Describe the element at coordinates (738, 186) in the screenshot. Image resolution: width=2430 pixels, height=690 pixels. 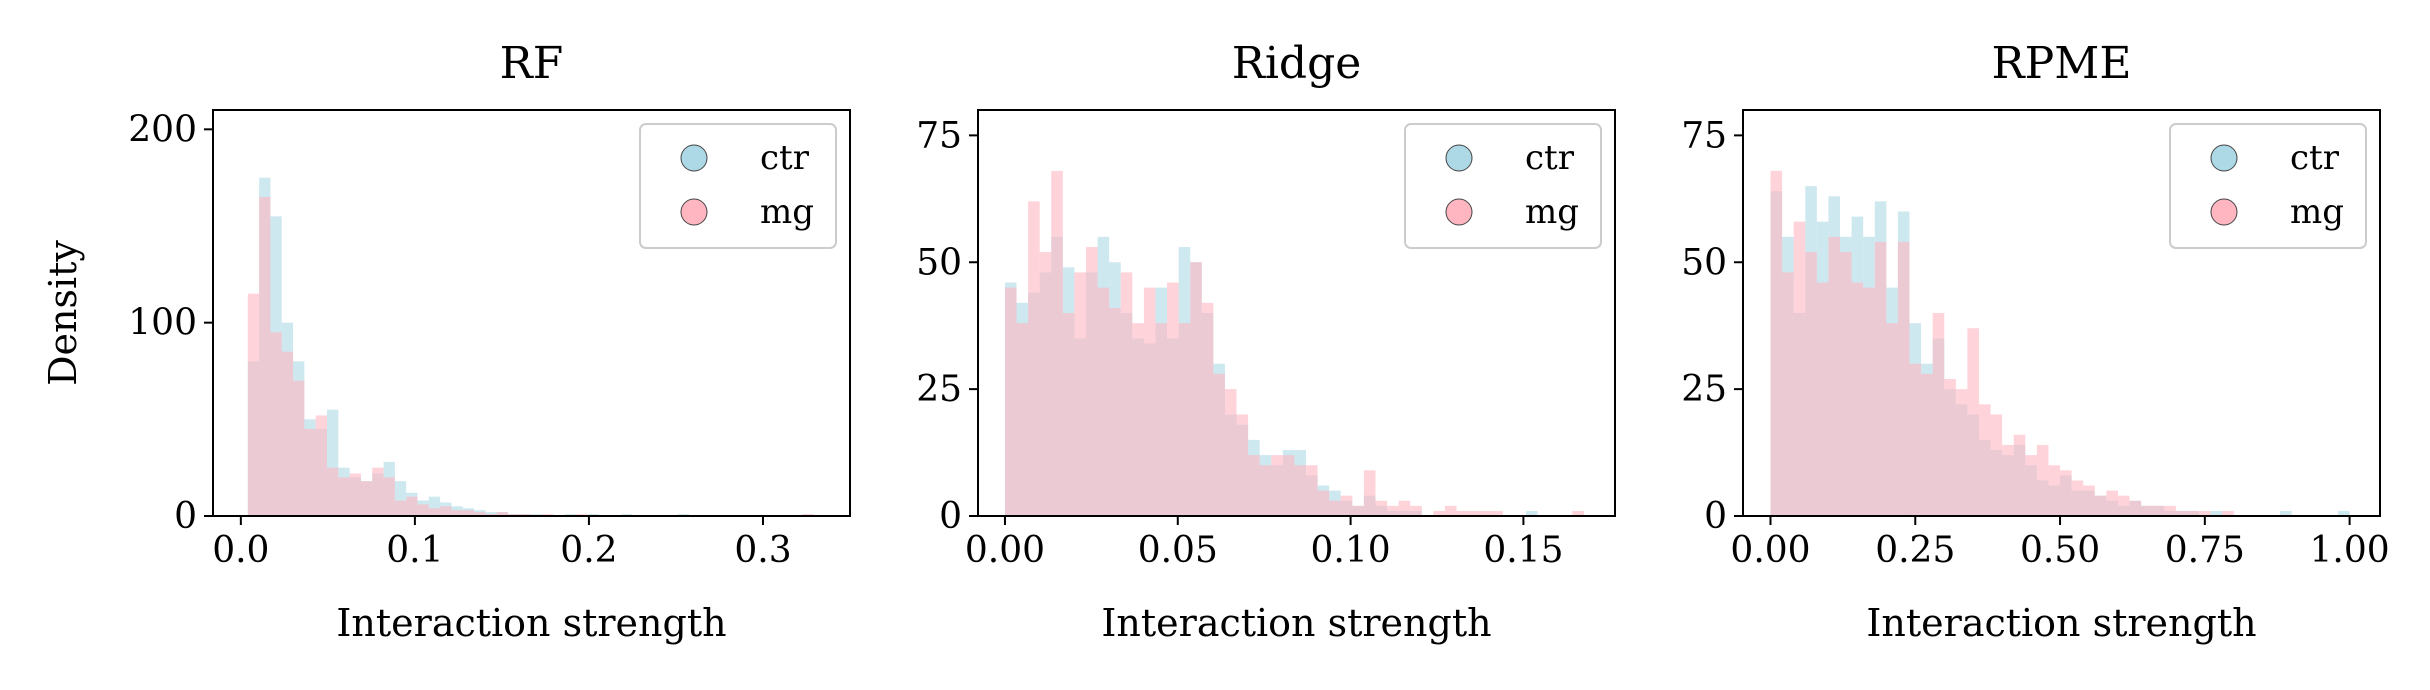
I see `legend: ctr mg` at that location.